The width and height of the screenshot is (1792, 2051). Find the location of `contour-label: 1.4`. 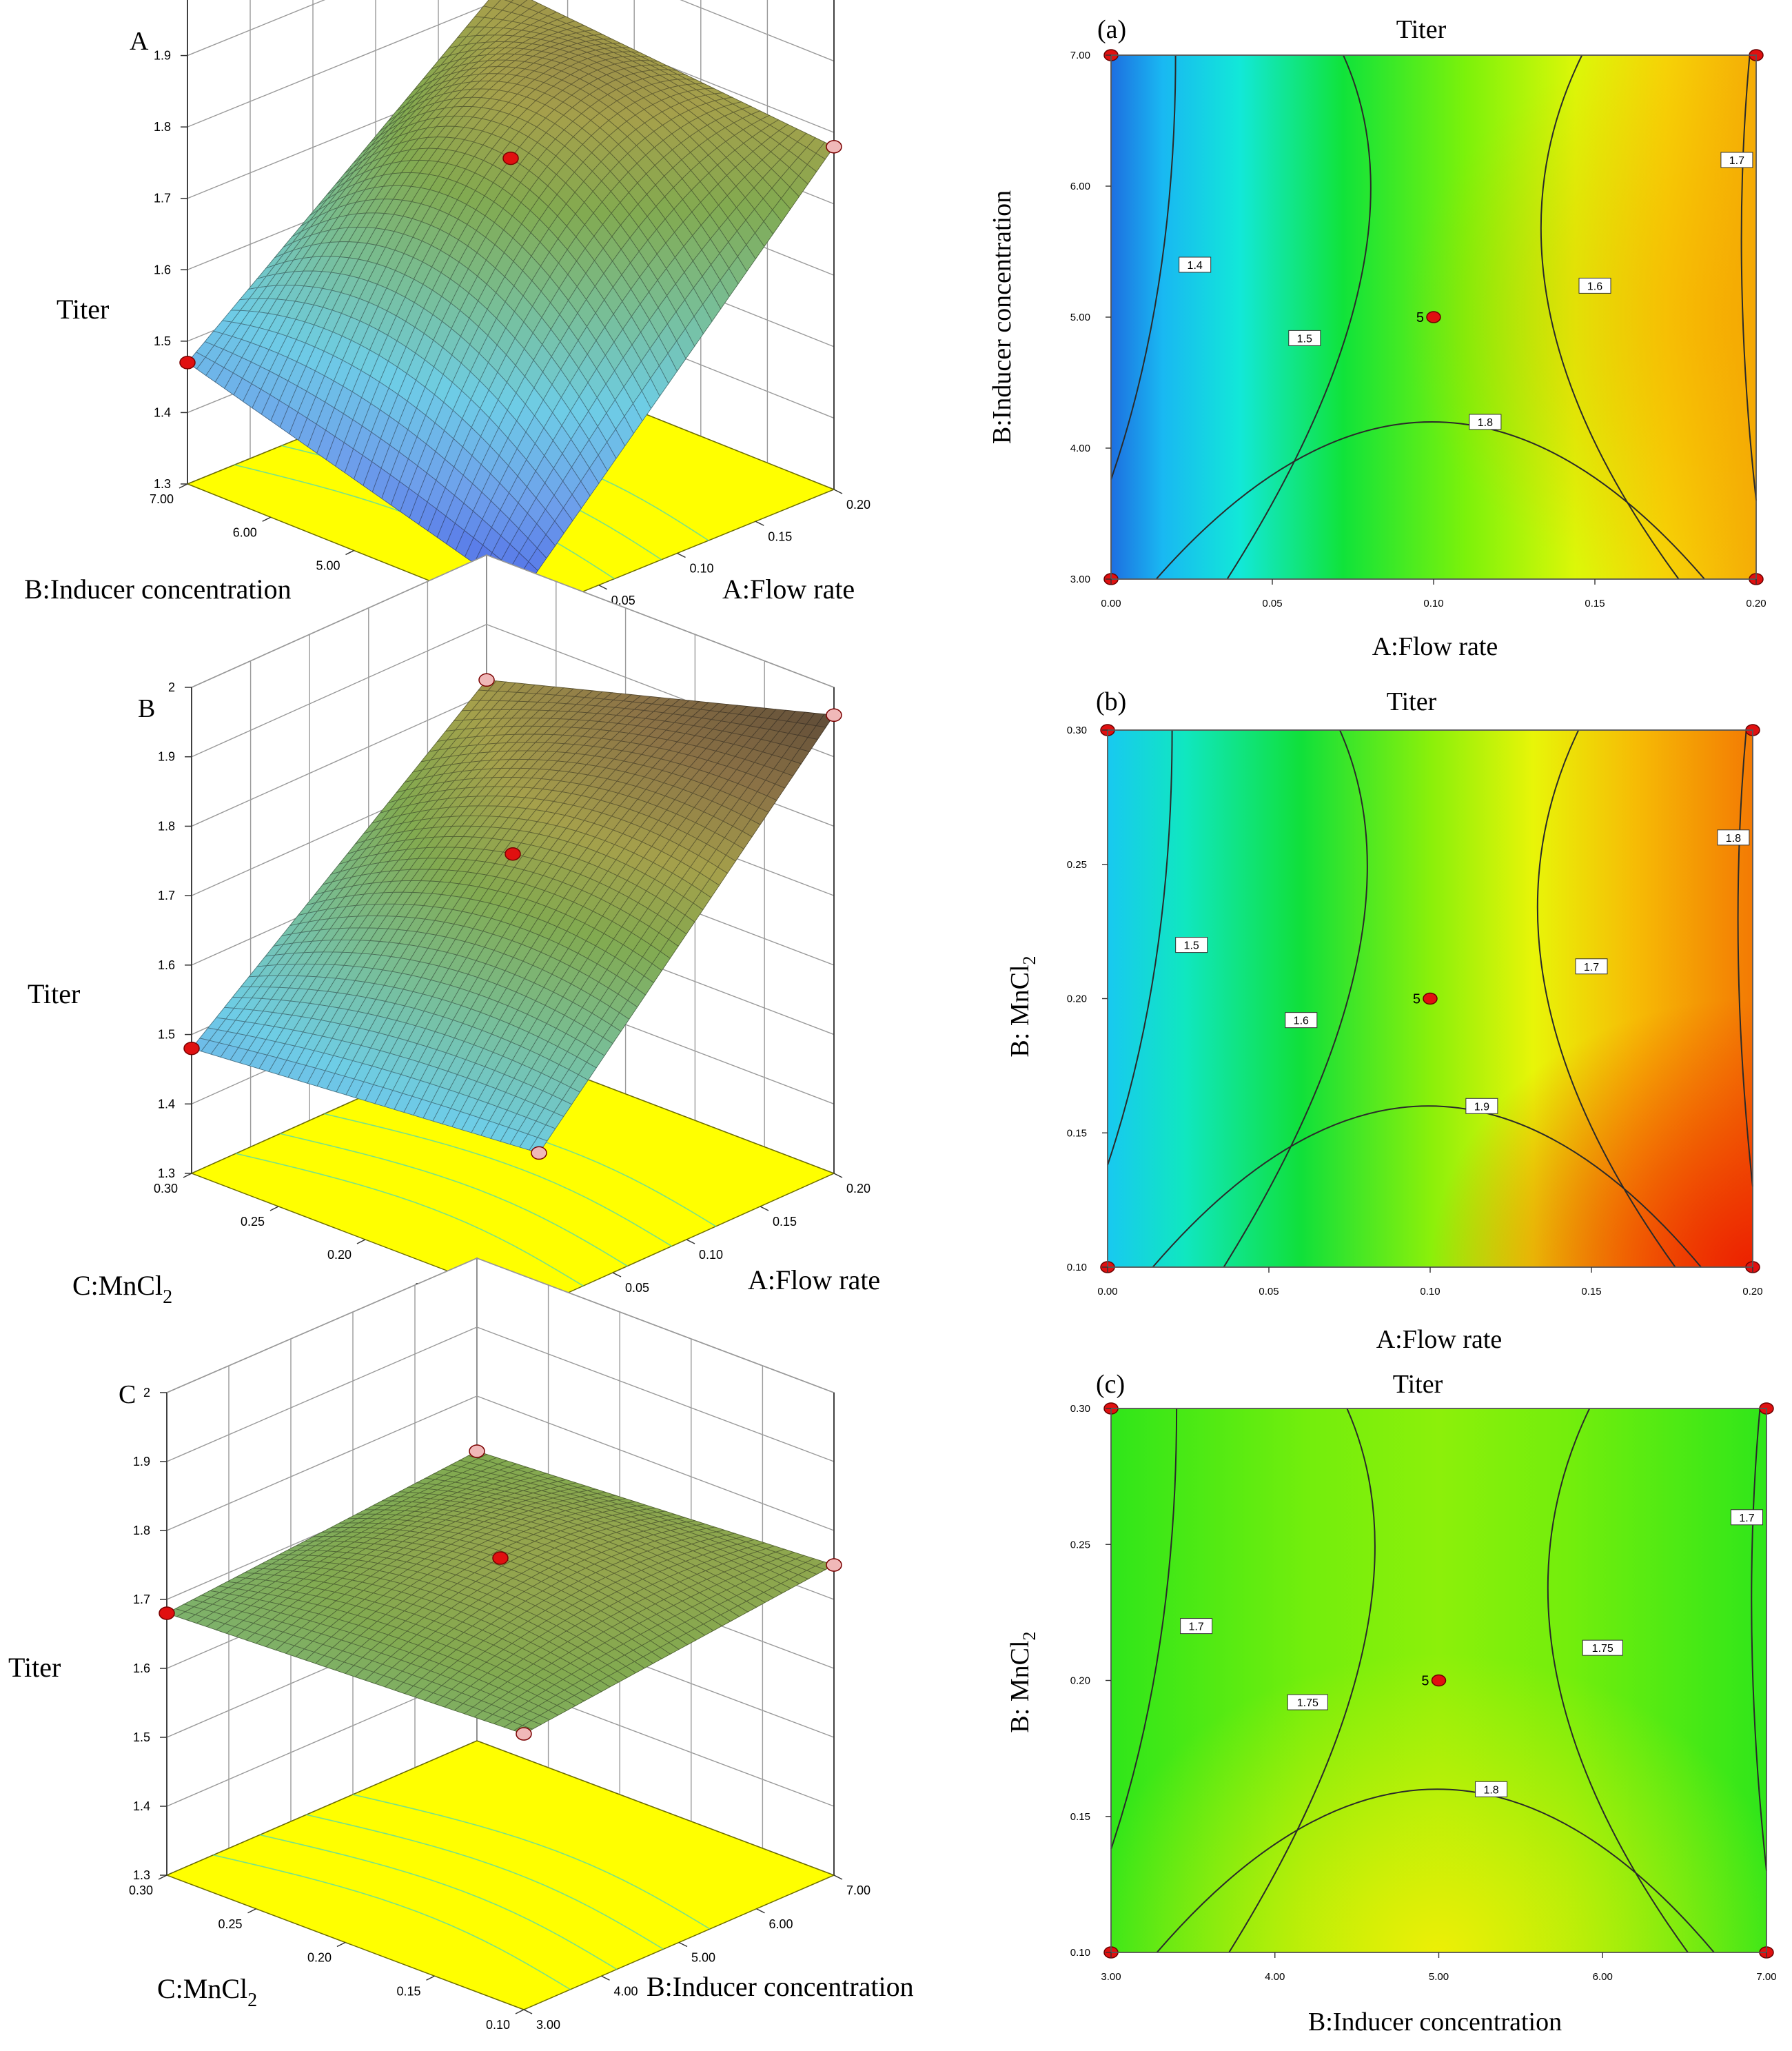

contour-label: 1.4 is located at coordinates (1195, 266).